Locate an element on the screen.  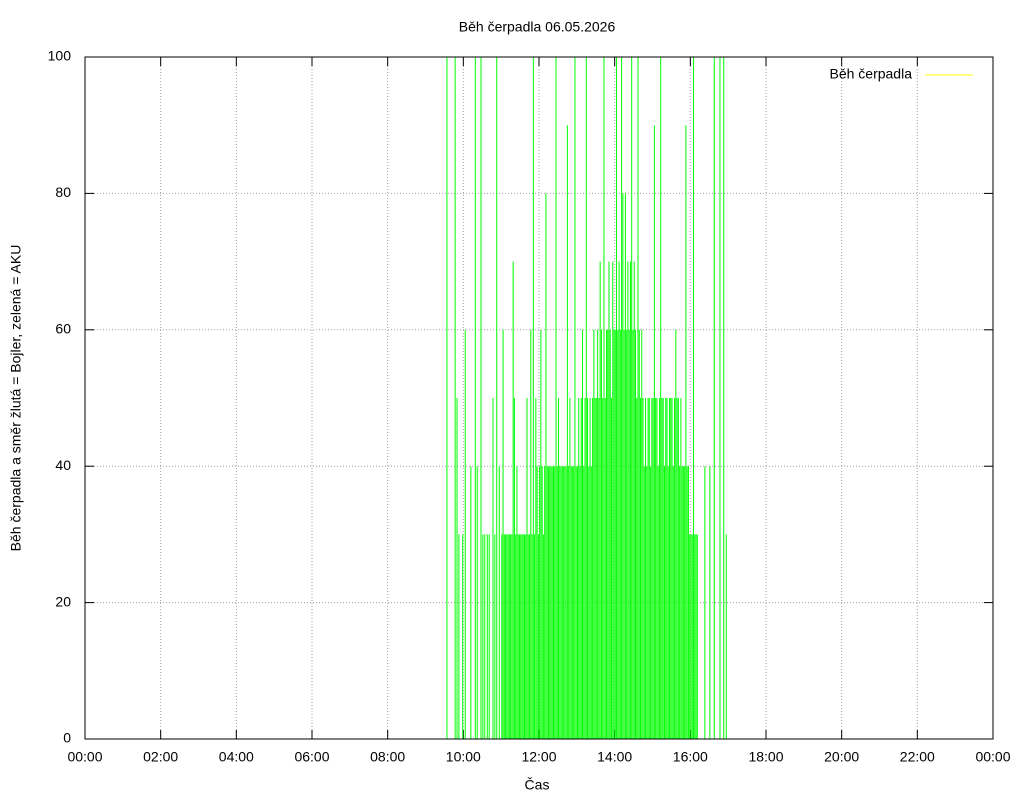
x-tick-label: 18:00 is located at coordinates (765, 757).